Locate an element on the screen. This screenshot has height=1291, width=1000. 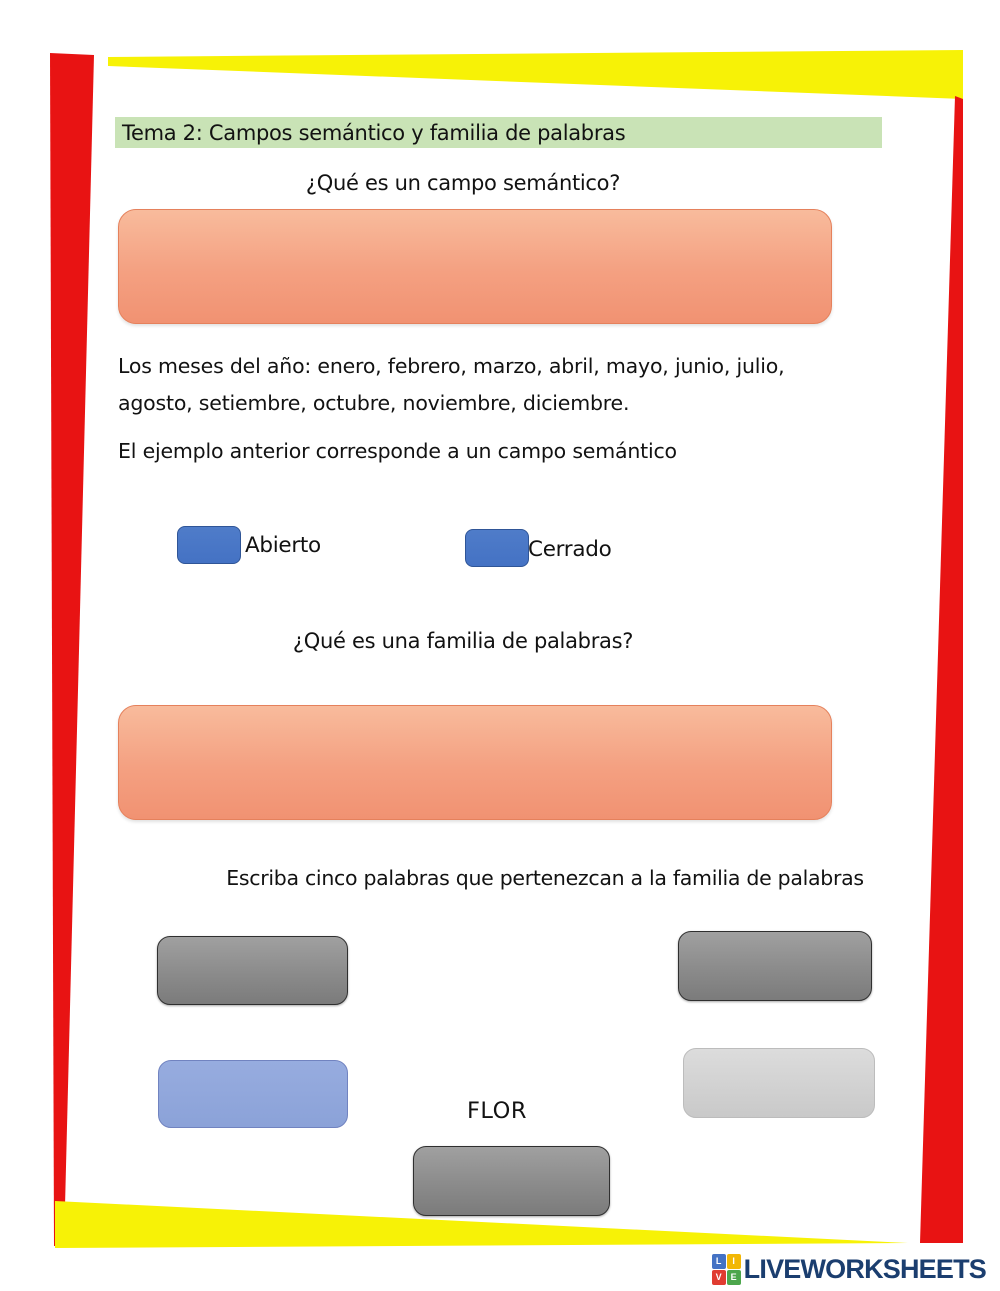
liveworksheets-logo: L I V E LIVEWORKSHEETS is located at coordinates (849, 1269).